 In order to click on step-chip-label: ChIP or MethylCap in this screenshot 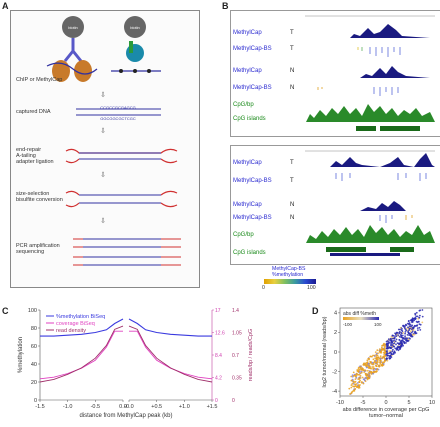, I will do `click(39, 80)`.